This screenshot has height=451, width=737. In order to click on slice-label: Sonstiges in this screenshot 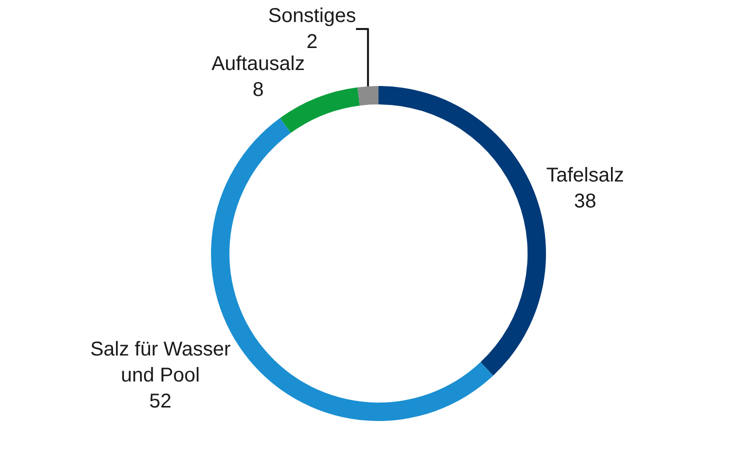, I will do `click(312, 16)`.